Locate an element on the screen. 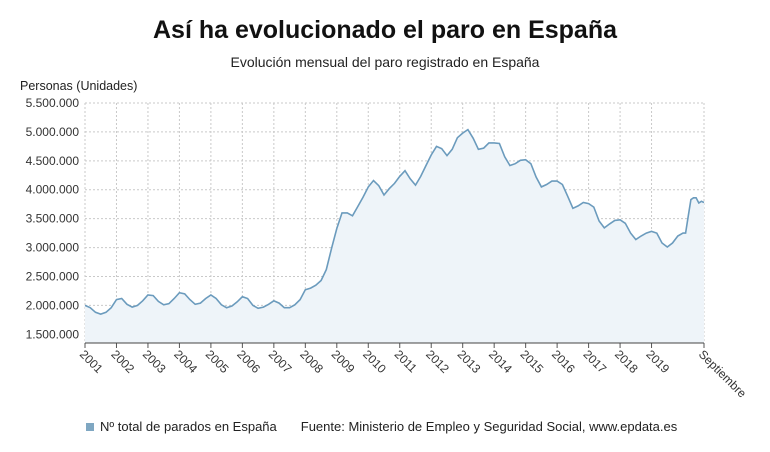  x-tick-label: 2011 is located at coordinates (406, 361).